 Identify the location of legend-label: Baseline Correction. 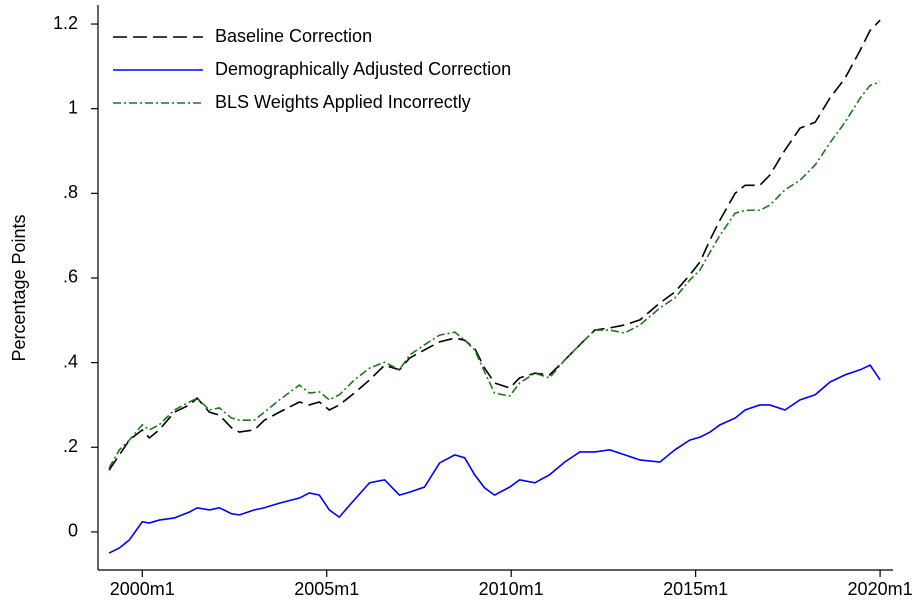
(293, 36).